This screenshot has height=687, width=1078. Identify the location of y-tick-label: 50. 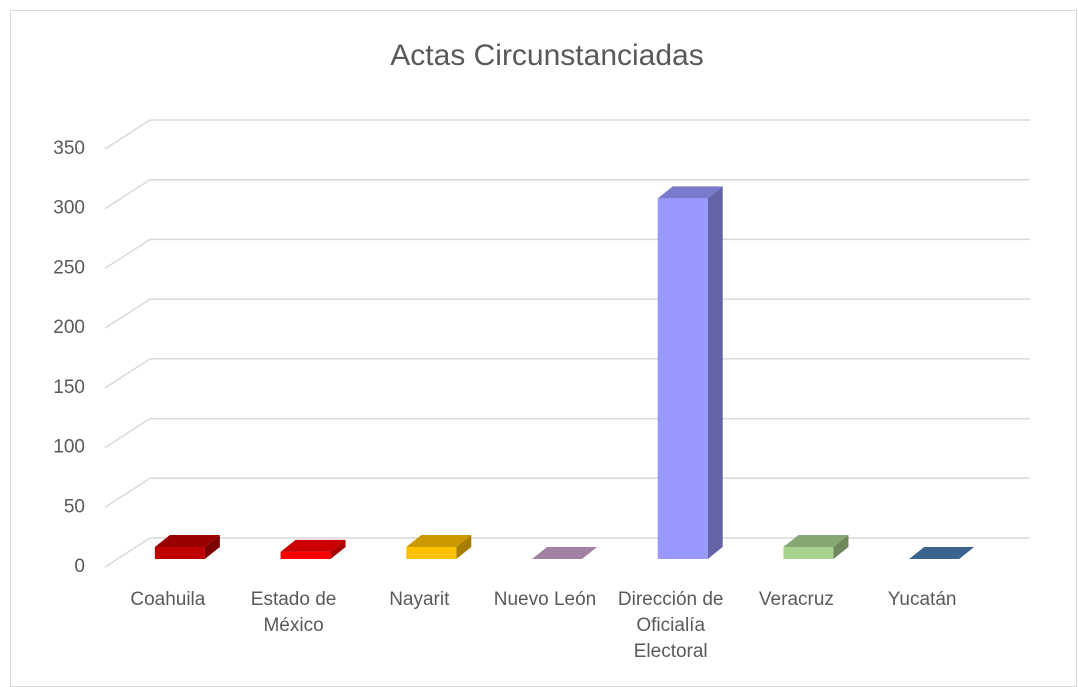
(74, 506).